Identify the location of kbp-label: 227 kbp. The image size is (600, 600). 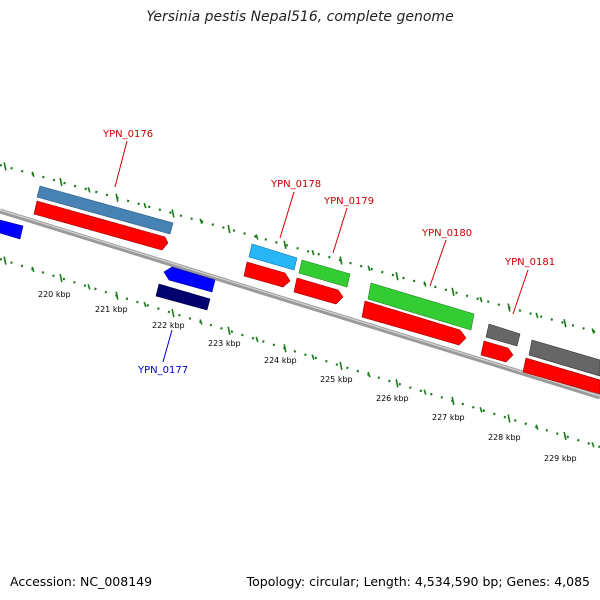
(448, 417).